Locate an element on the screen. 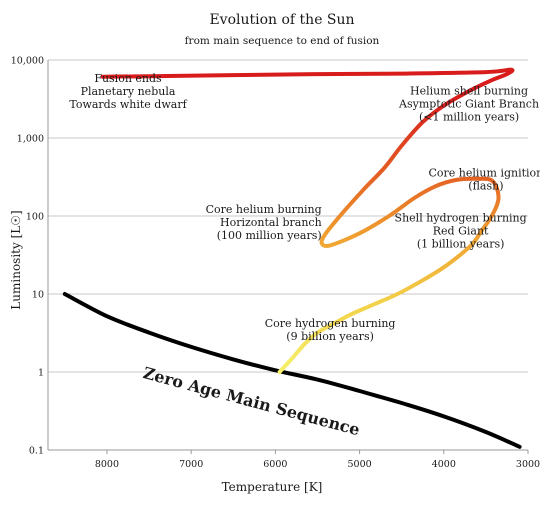 The width and height of the screenshot is (540, 507). annotation-line: Core helium burning is located at coordinates (264, 209).